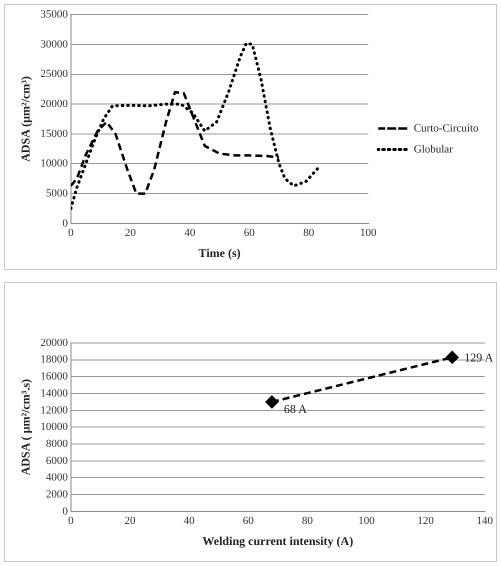  Describe the element at coordinates (54, 360) in the screenshot. I see `y-tick-label: 18000` at that location.